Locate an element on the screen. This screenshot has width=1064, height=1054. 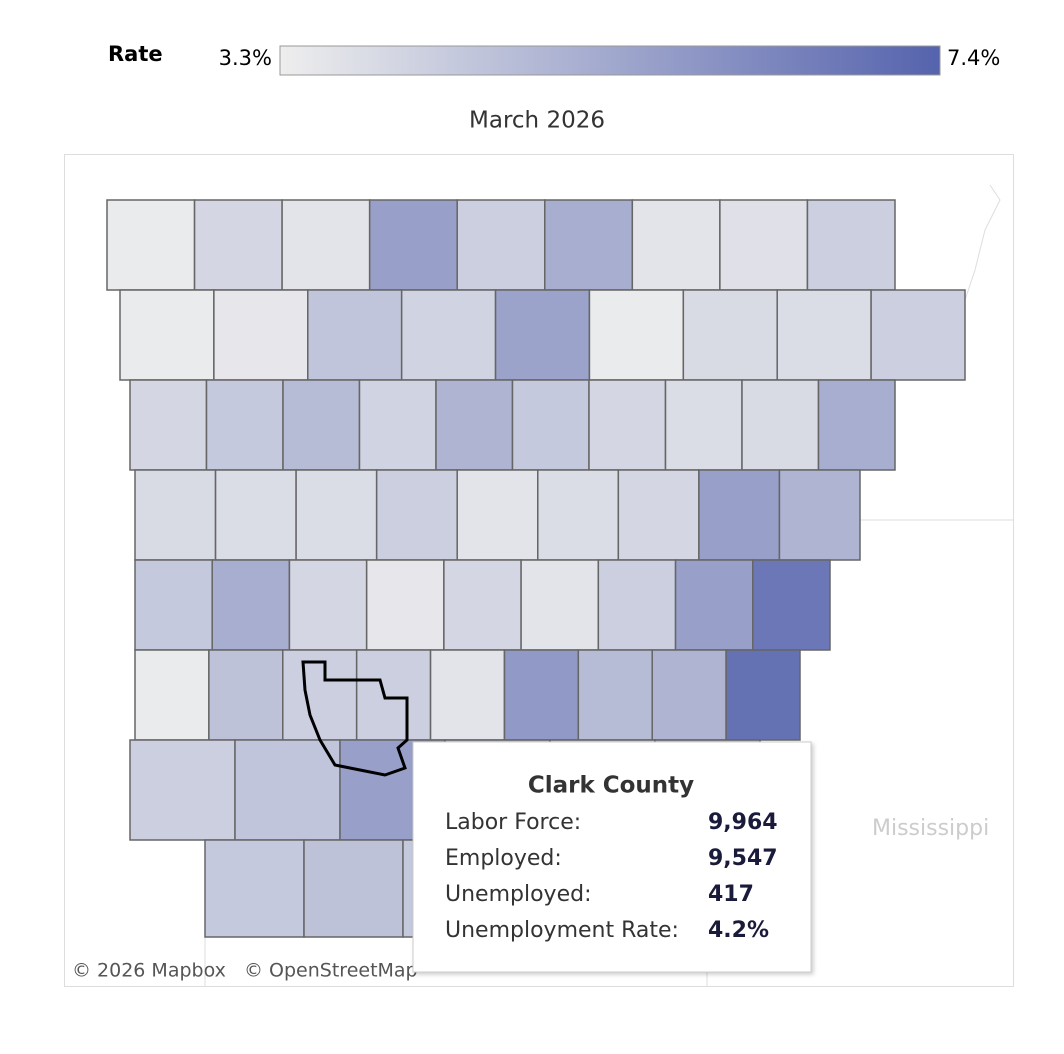
tooltip-label: Employed: is located at coordinates (503, 858).